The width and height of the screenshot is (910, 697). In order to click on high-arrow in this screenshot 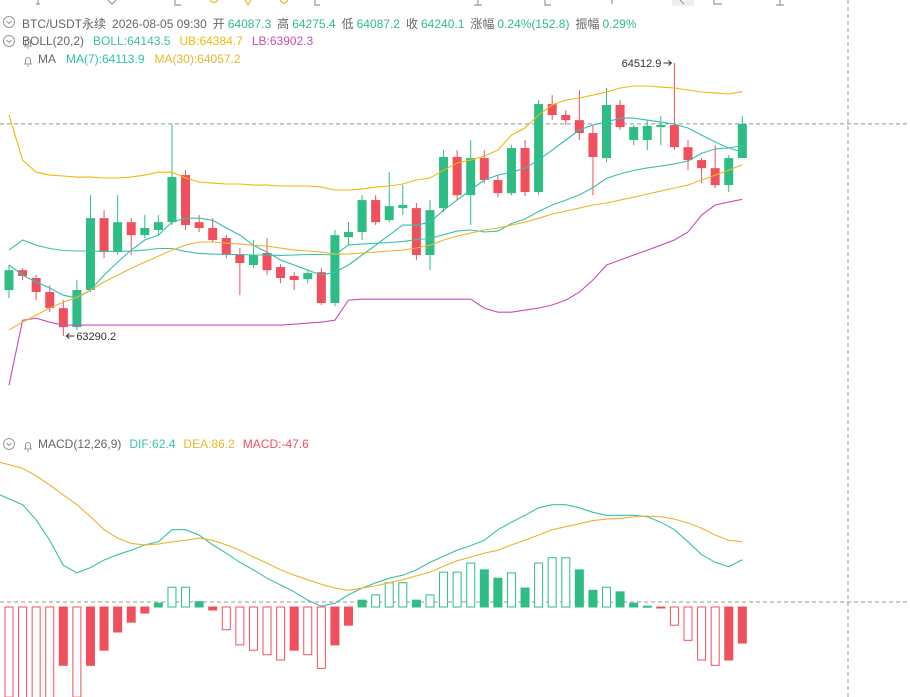, I will do `click(668, 63)`.